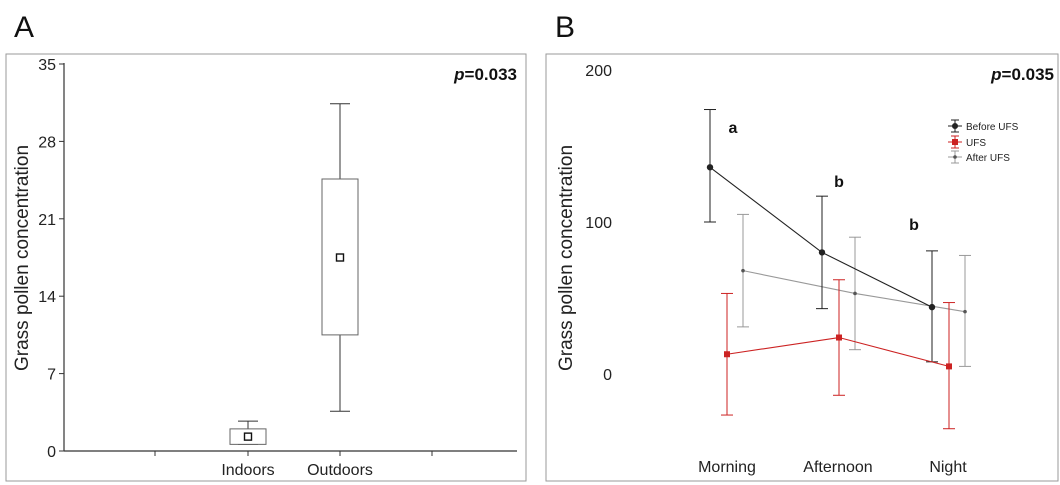 Image resolution: width=1060 pixels, height=485 pixels. Describe the element at coordinates (948, 467) in the screenshot. I see `x-tick-label: Night` at that location.